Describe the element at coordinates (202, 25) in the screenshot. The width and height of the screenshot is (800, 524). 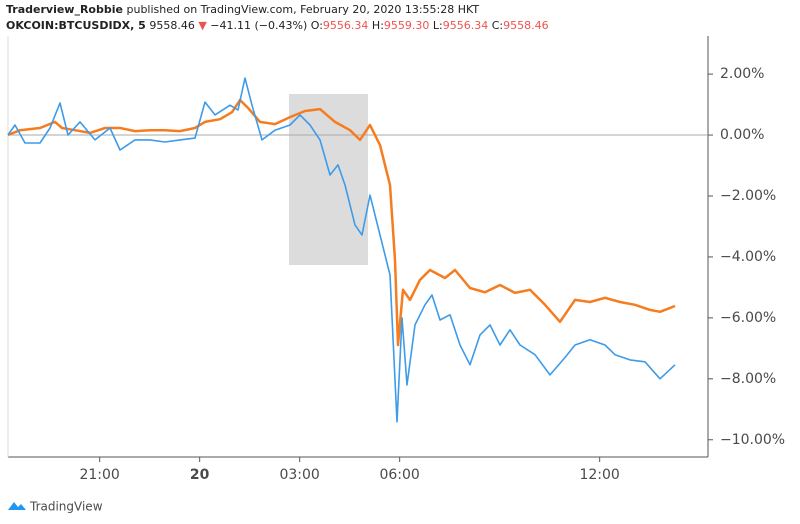
I see `arrow: ▼` at that location.